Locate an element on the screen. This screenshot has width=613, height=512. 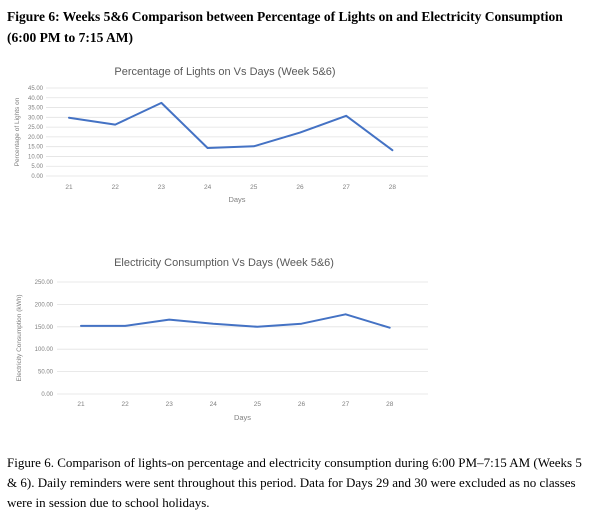
y-tick-label: 30.00 is located at coordinates (36, 118).